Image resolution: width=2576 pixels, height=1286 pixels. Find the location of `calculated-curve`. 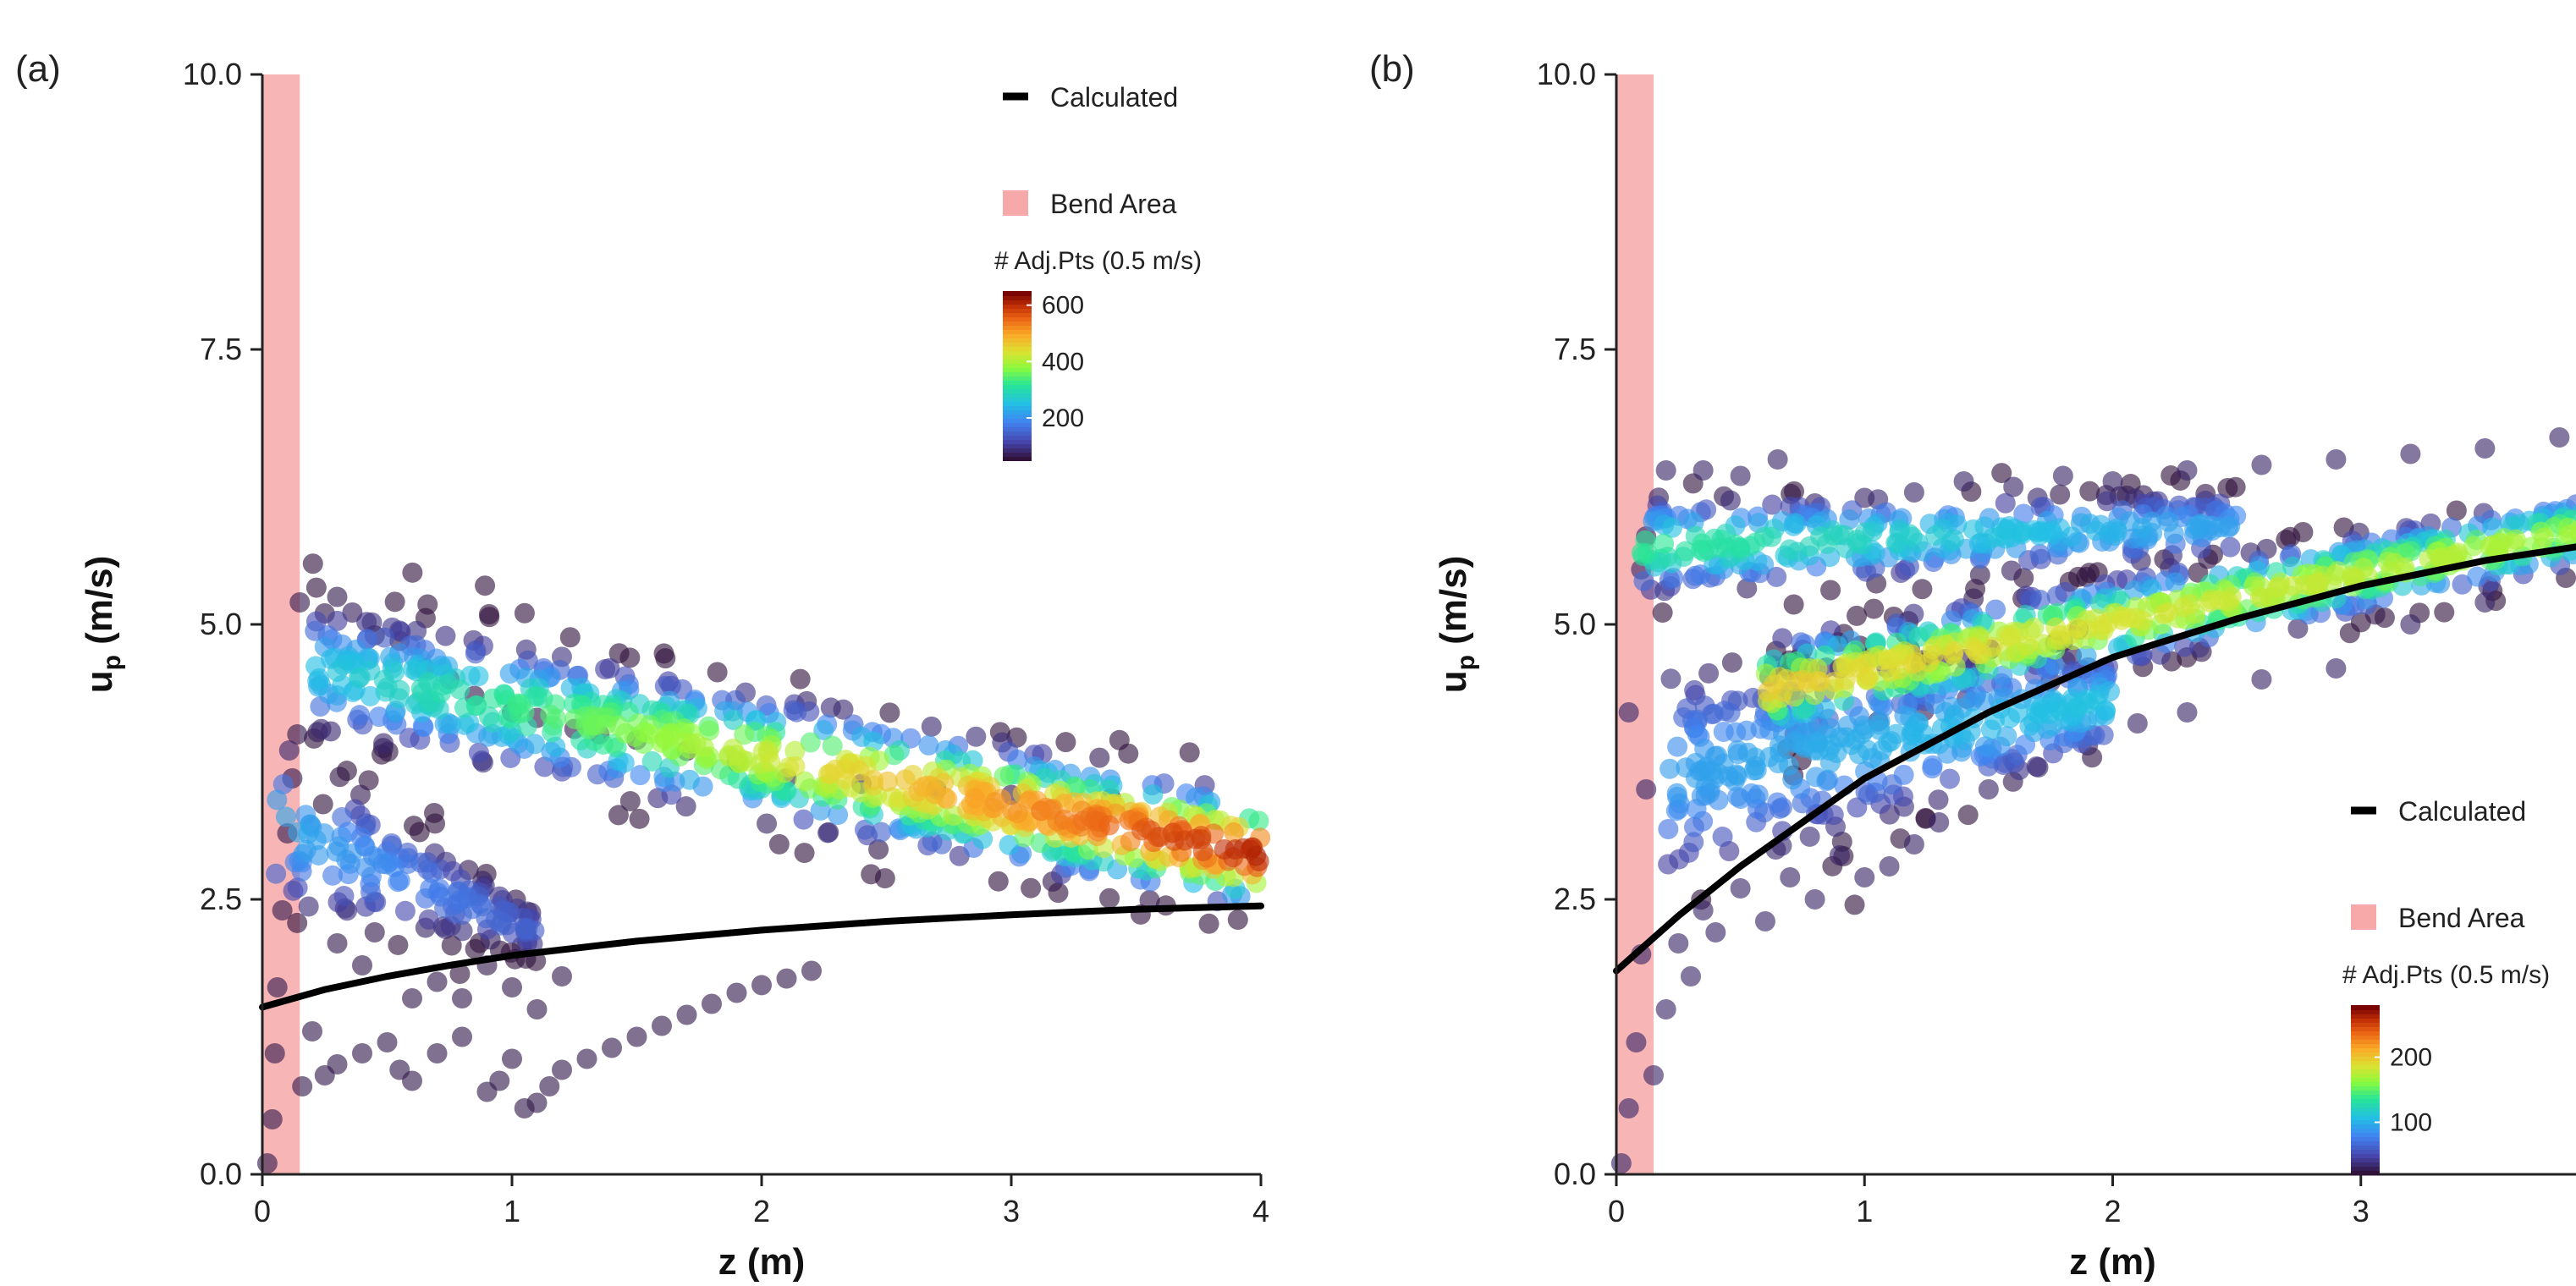

calculated-curve is located at coordinates (2094, 759).